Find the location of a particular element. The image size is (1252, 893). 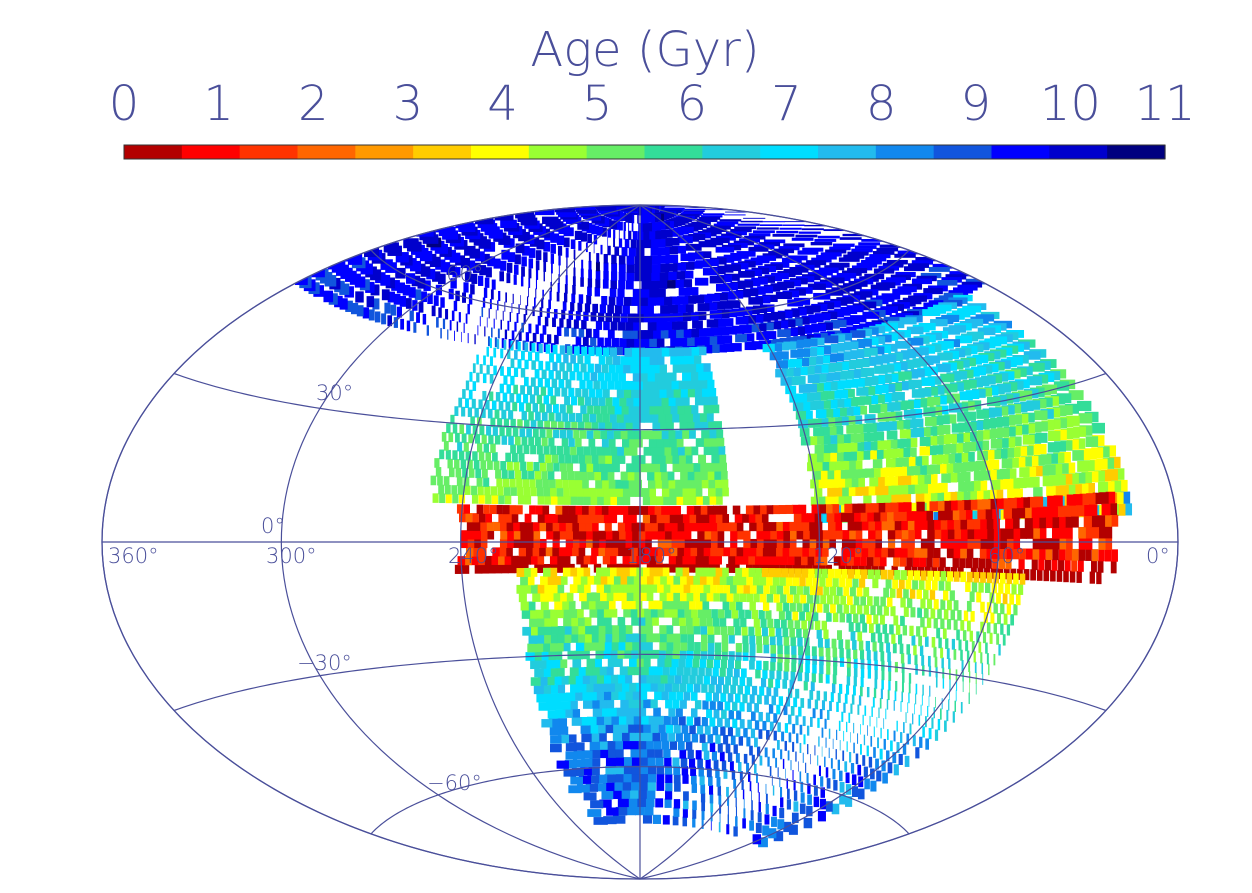

colorbar-tick-label: 1 is located at coordinates (218, 104).